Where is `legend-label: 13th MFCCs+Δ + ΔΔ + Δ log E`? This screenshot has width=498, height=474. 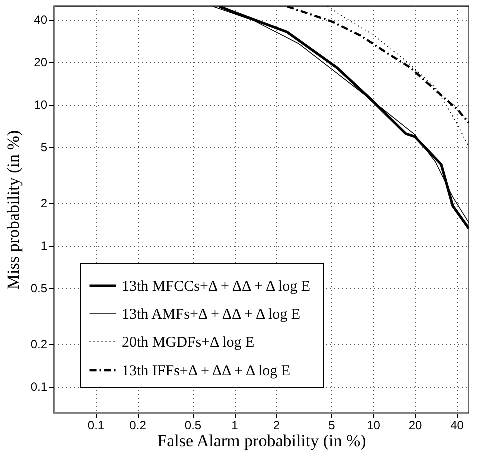 legend-label: 13th MFCCs+Δ + ΔΔ + Δ log E is located at coordinates (216, 287).